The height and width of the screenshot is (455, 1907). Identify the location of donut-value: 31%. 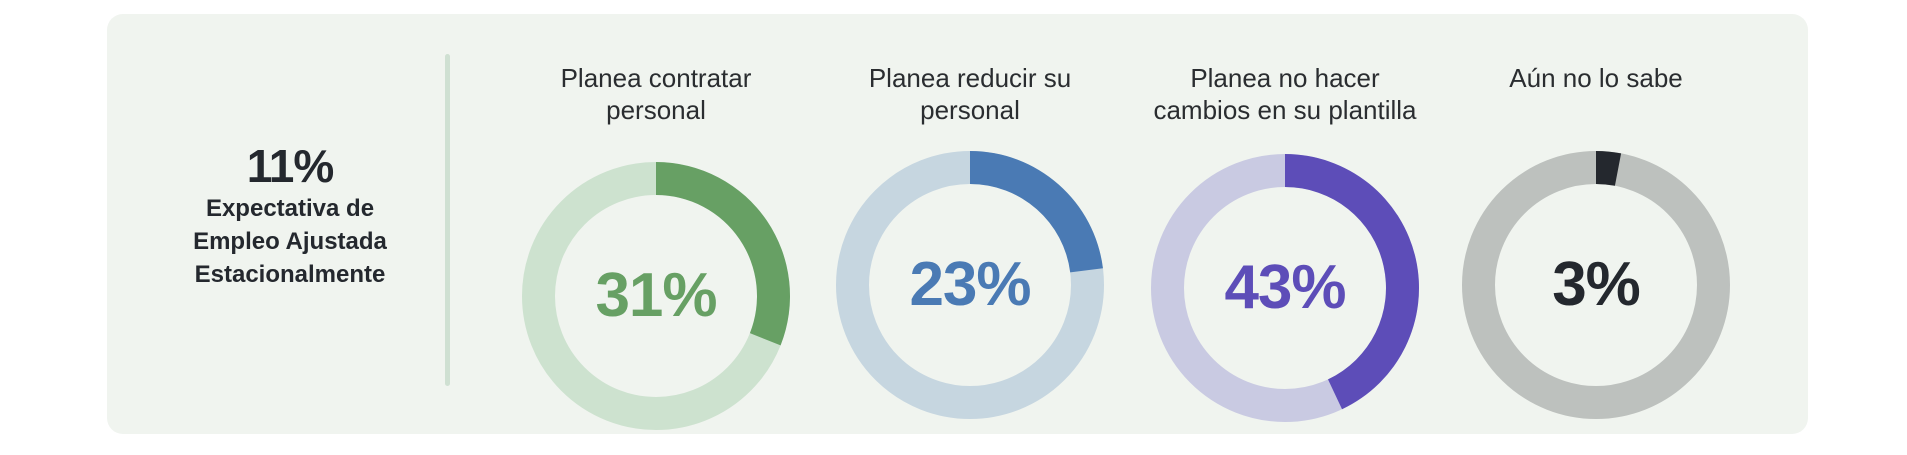
(656, 295).